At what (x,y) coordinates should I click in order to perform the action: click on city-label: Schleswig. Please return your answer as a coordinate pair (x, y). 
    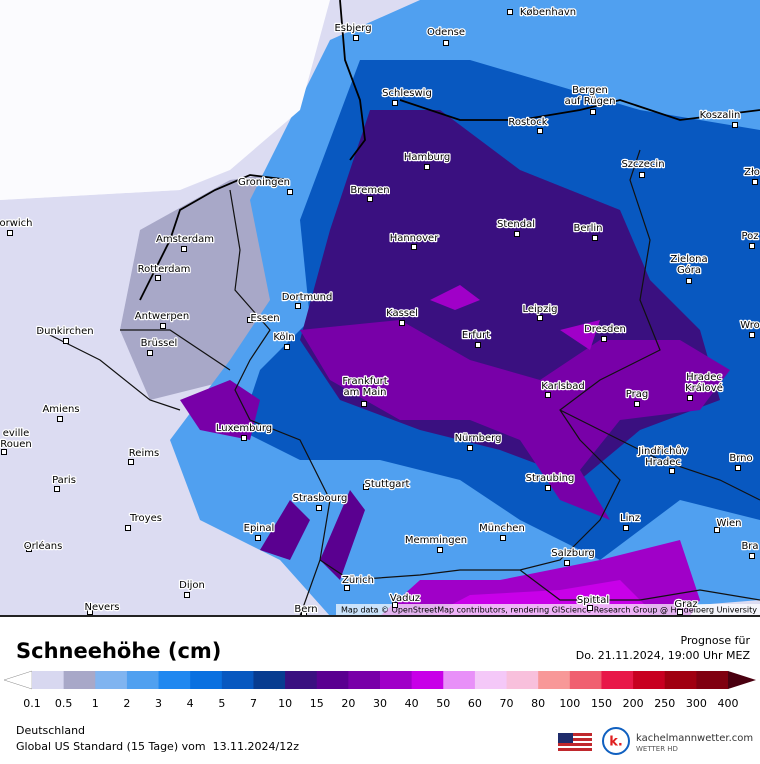
    Looking at the image, I should click on (407, 93).